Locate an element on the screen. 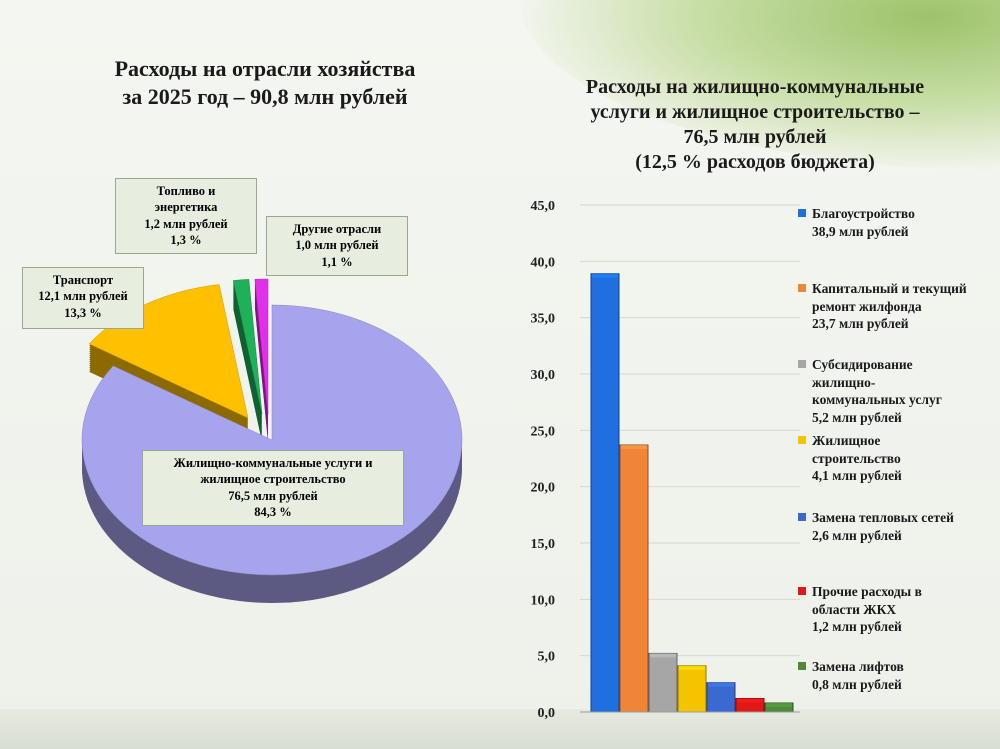 The width and height of the screenshot is (1000, 749). decorative-band is located at coordinates (500, 729).